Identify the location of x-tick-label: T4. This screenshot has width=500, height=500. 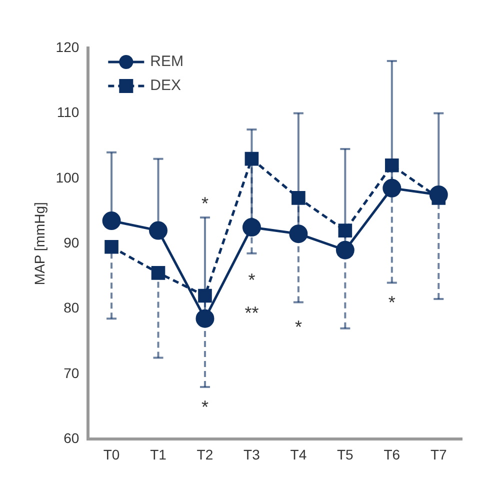
(298, 454).